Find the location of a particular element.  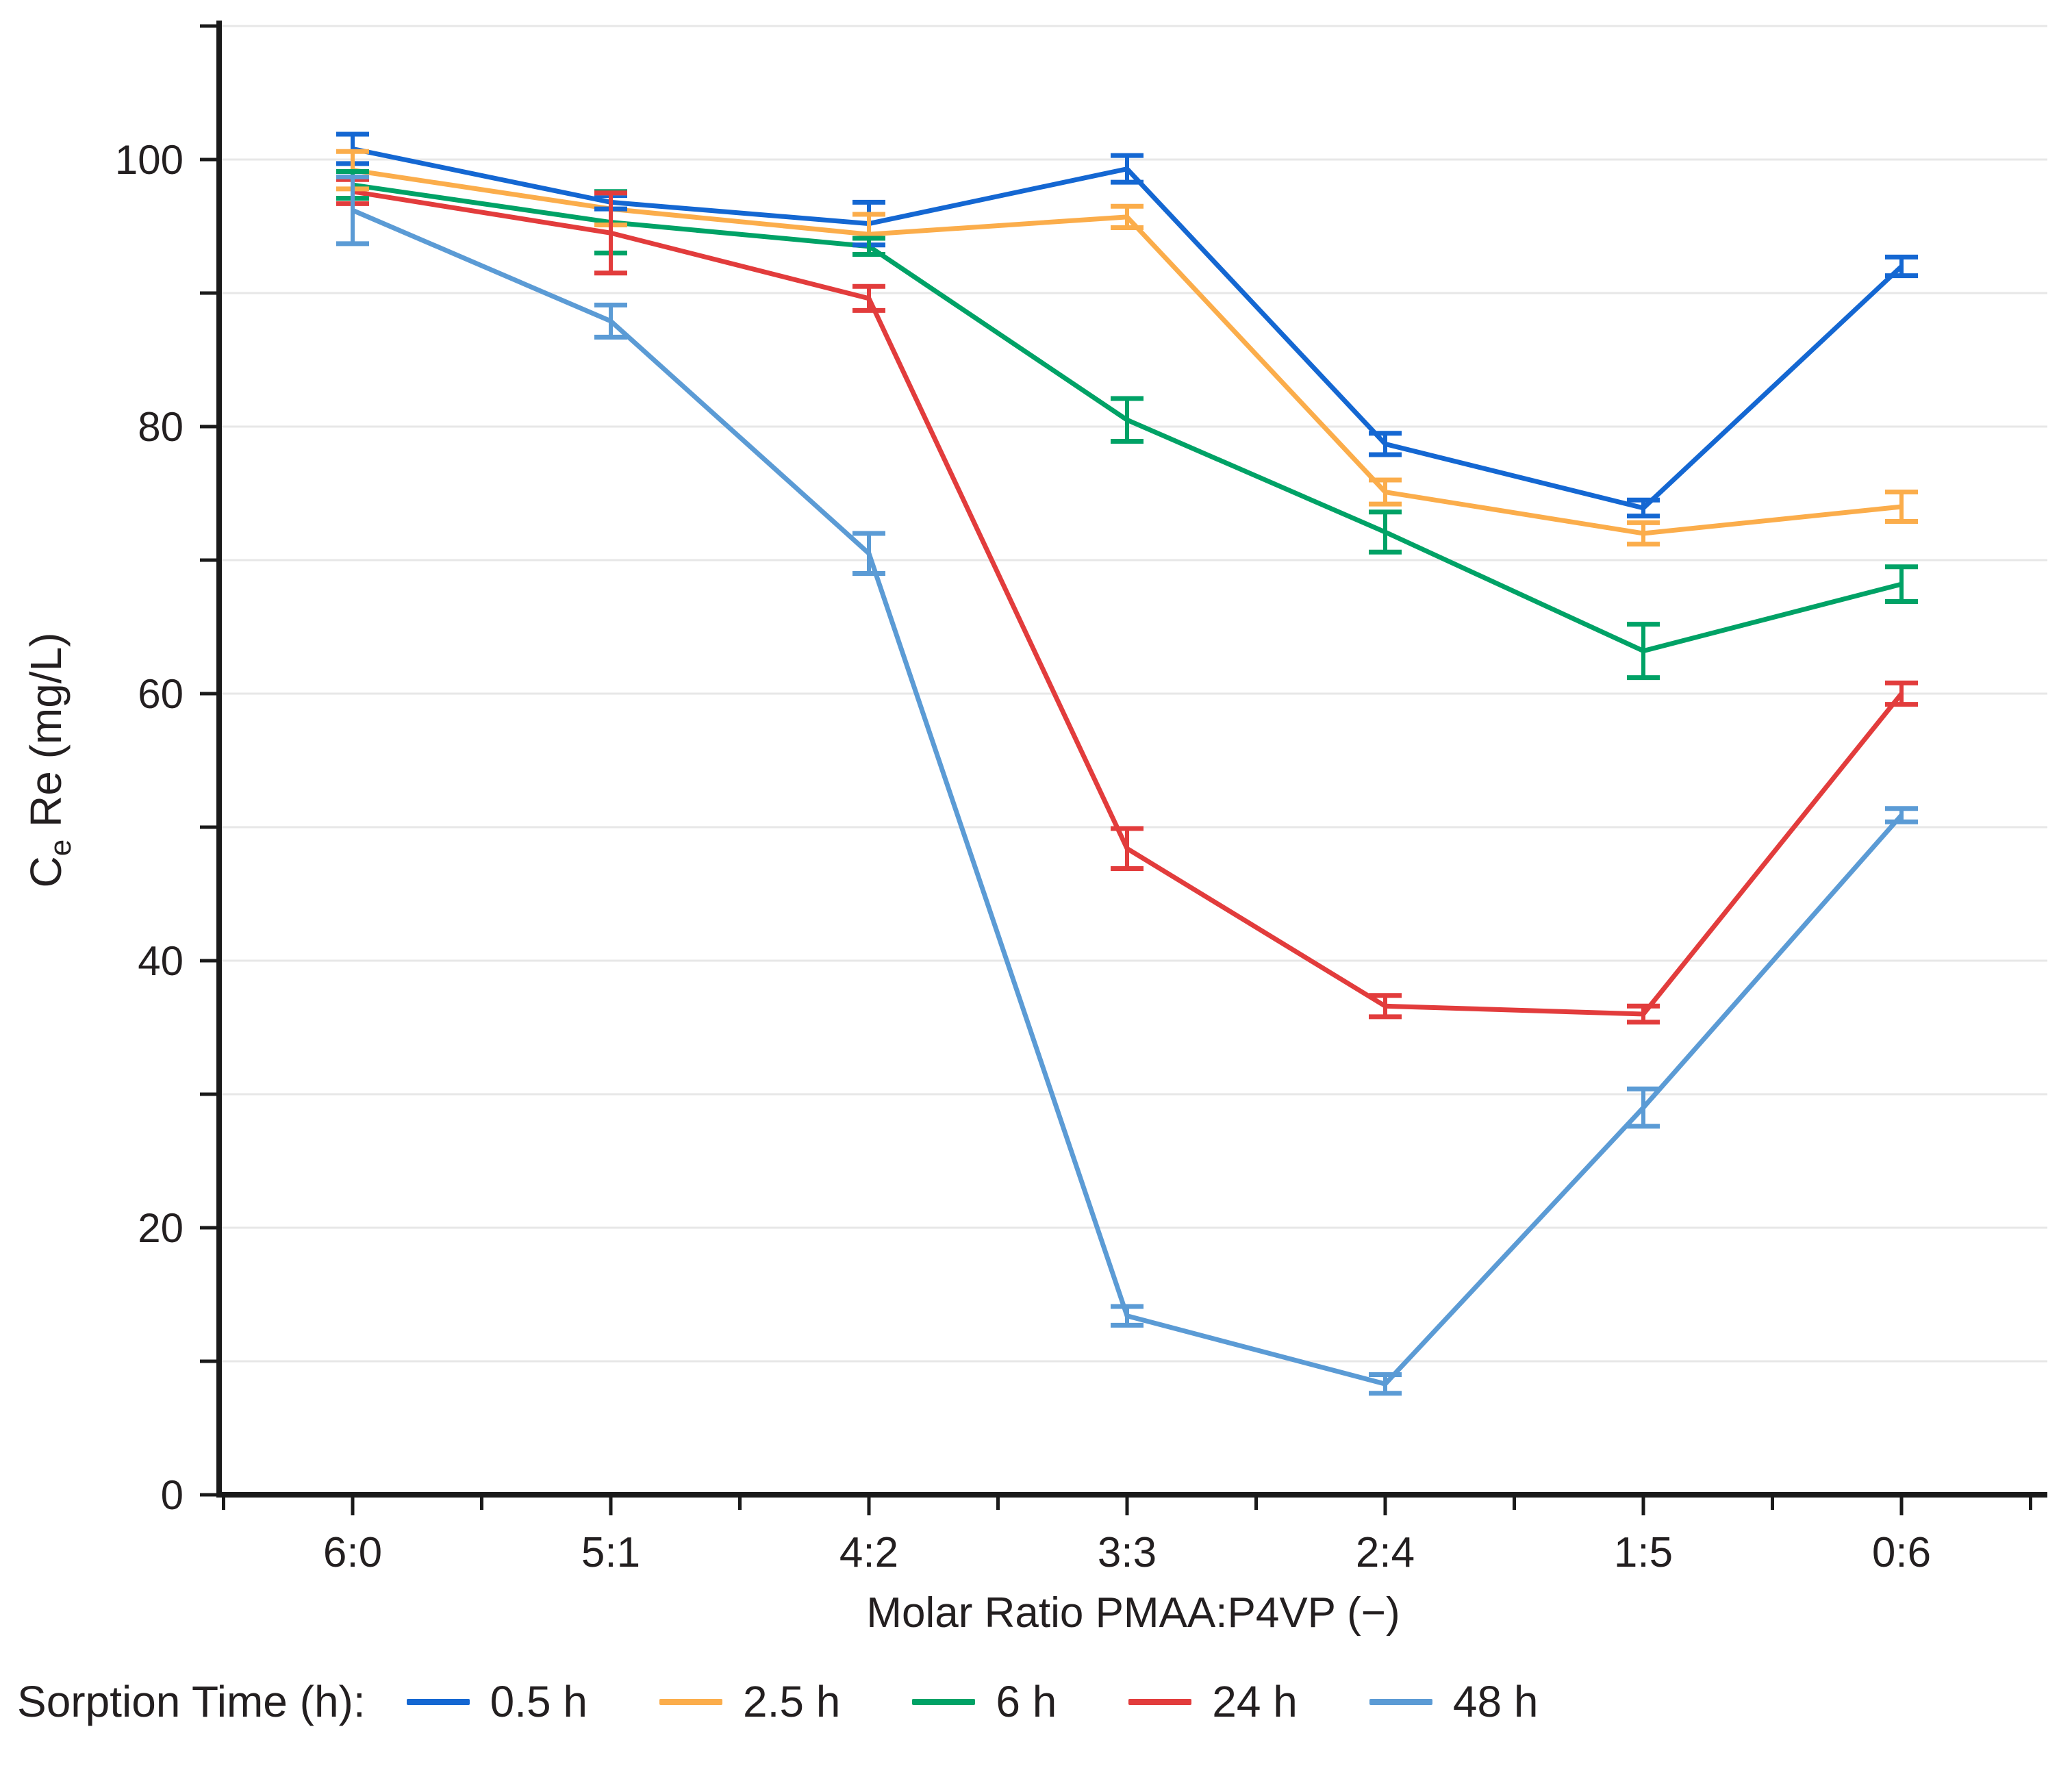

legend: Sorption Time (h): 0.5 h 2.5 h 6 h 24 h 48 h is located at coordinates (1037, 1701).